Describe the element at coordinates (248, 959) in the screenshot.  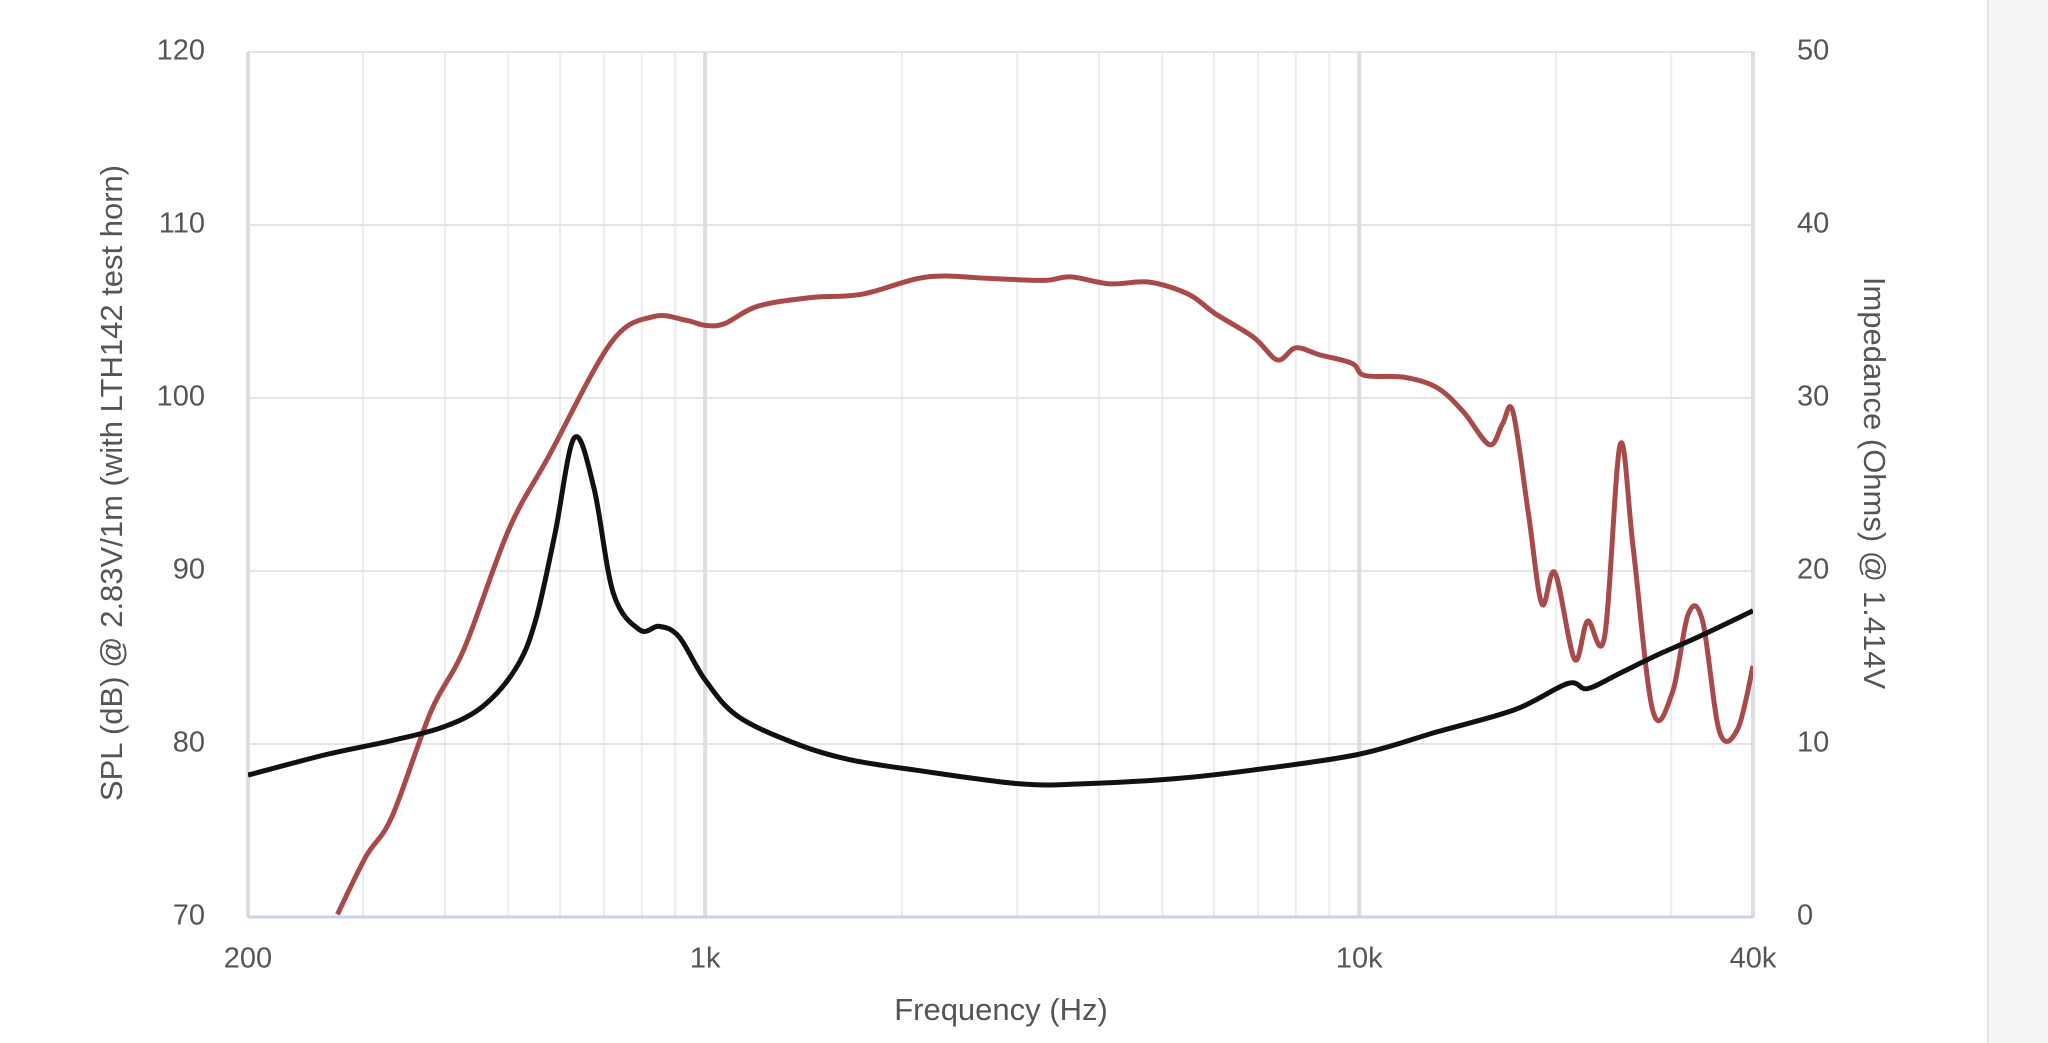
I see `x-tick-label: 200` at that location.